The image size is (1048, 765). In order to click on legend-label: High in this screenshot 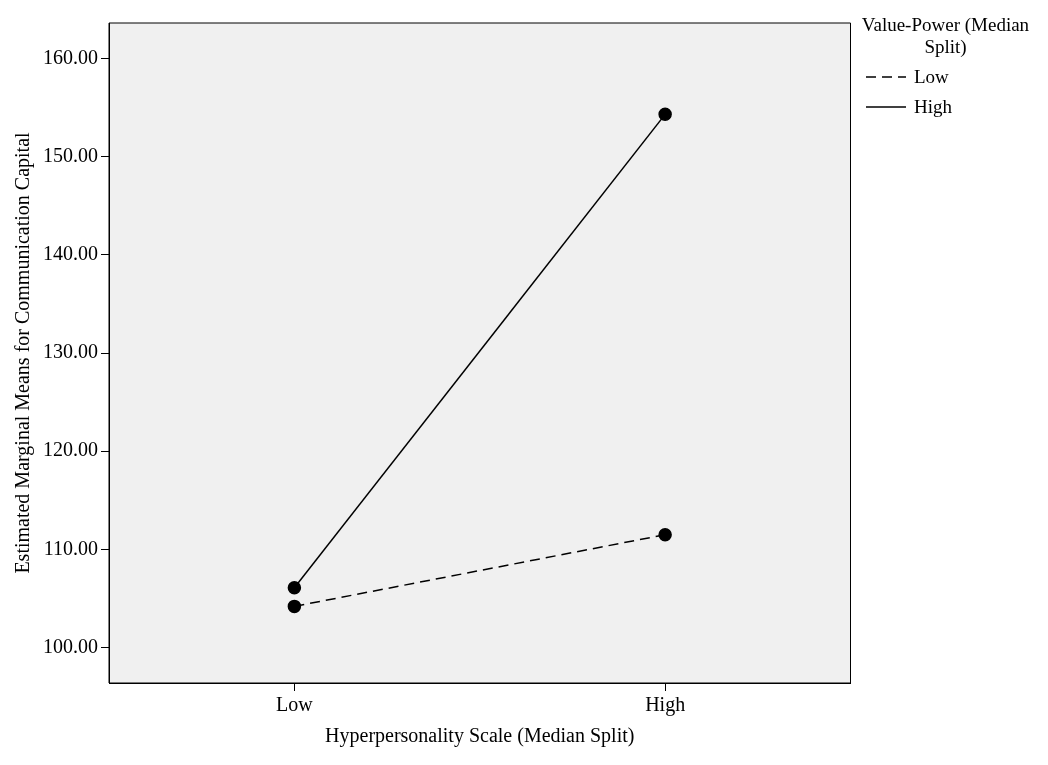, I will do `click(933, 107)`.